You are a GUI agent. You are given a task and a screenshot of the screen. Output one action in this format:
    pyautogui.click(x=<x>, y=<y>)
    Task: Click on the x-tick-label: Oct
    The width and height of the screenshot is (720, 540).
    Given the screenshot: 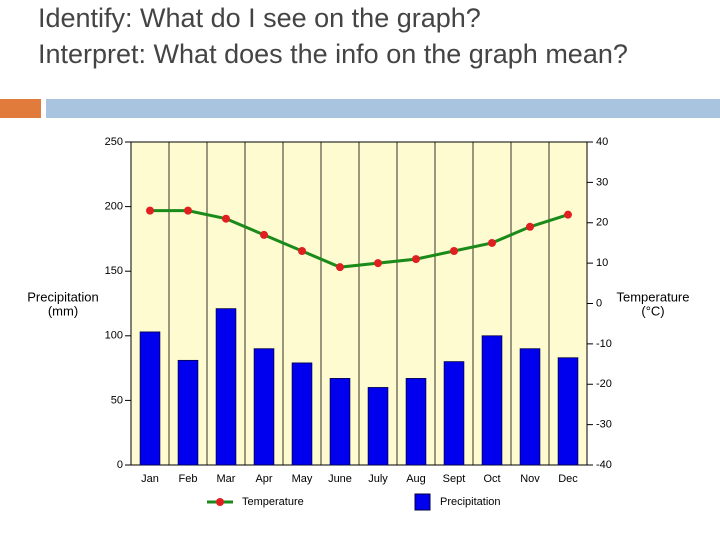 What is the action you would take?
    pyautogui.click(x=491, y=479)
    